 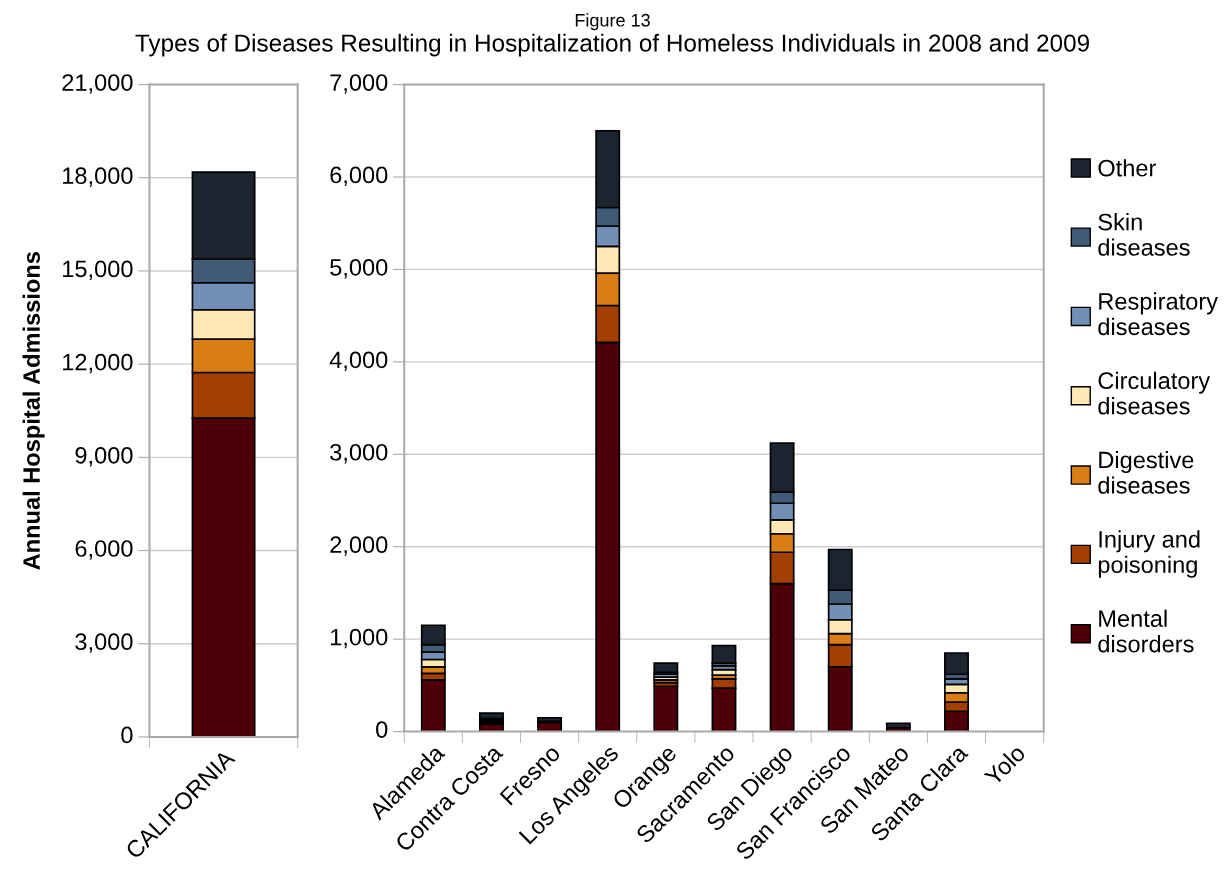 What do you see at coordinates (358, 361) in the screenshot?
I see `y-tick-label: 4,000` at bounding box center [358, 361].